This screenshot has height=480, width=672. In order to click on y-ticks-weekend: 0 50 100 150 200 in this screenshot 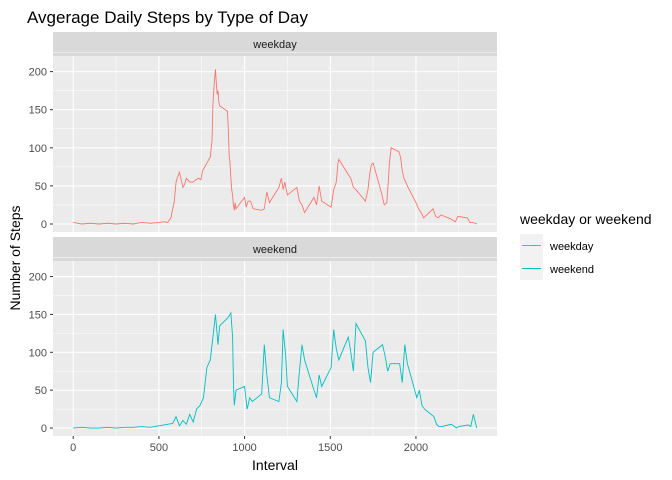, I will do `click(41, 353)`.